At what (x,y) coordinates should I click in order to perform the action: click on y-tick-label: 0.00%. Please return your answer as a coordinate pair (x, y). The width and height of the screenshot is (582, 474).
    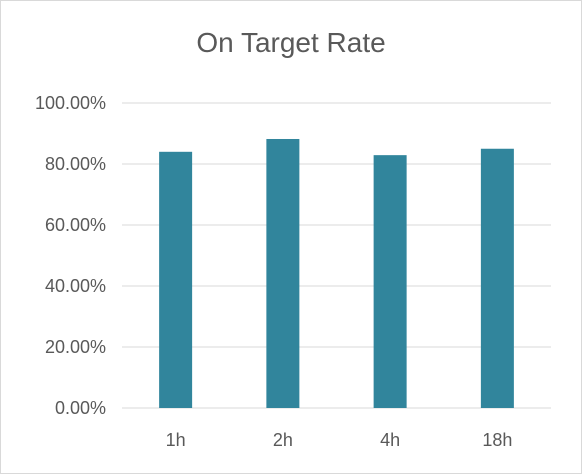
    Looking at the image, I should click on (80, 408).